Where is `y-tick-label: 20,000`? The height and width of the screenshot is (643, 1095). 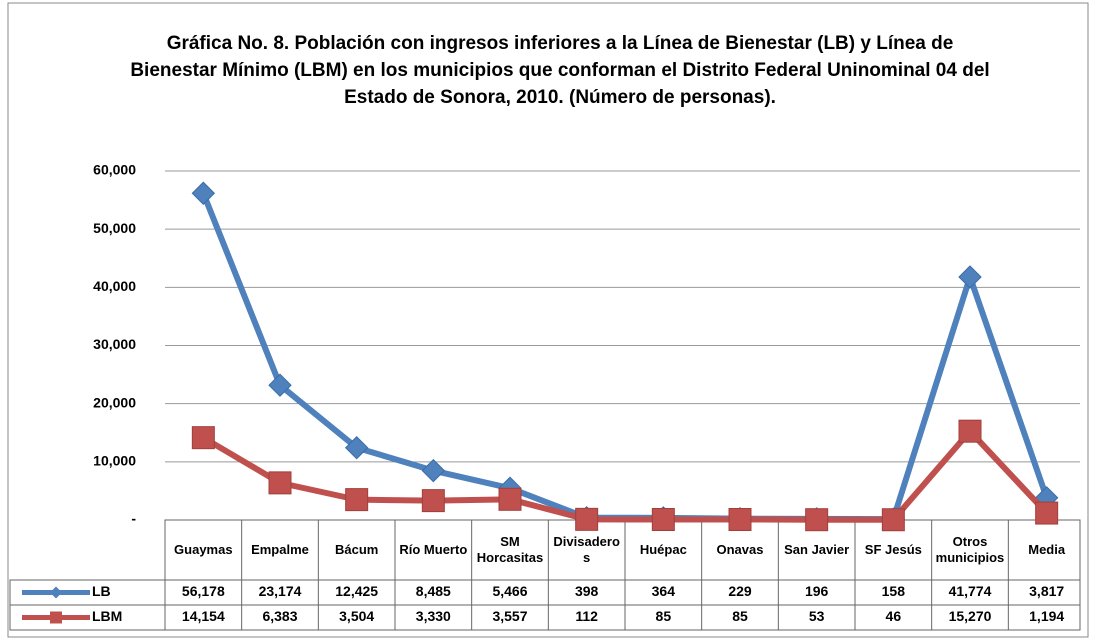 y-tick-label: 20,000 is located at coordinates (114, 402).